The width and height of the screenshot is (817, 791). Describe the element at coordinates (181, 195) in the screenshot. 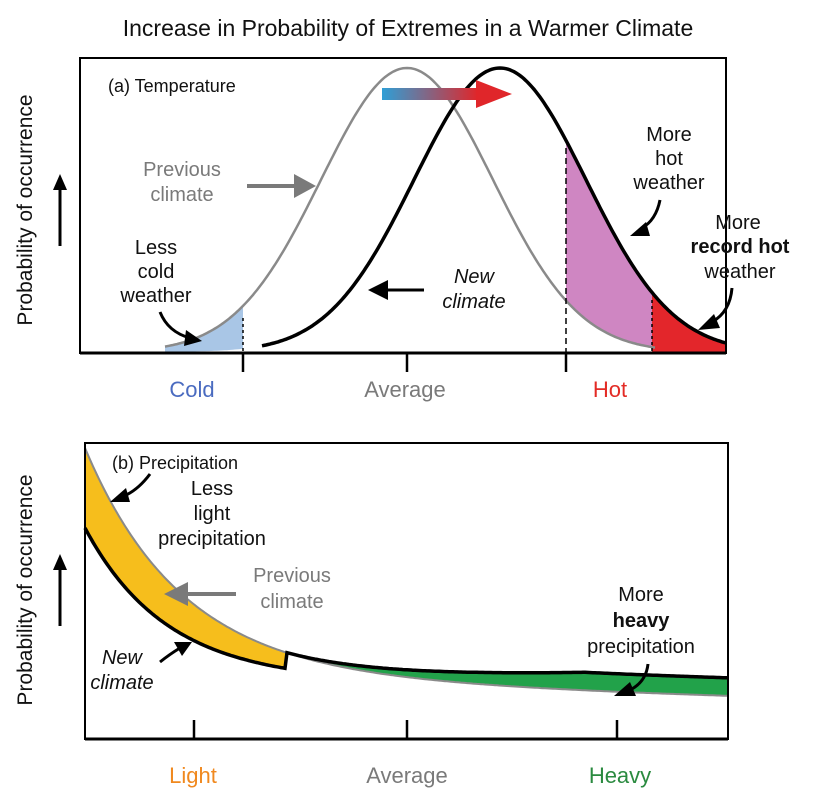

I see `previous-climate-label-line2: climate` at that location.